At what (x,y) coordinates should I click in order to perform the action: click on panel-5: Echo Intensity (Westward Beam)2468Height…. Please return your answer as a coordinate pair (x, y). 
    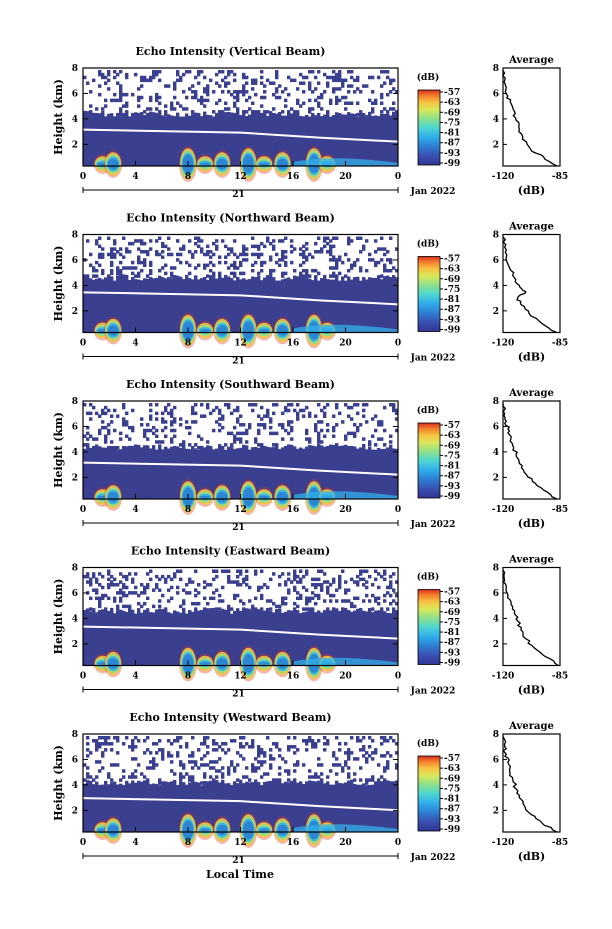
    Looking at the image, I should click on (310, 788).